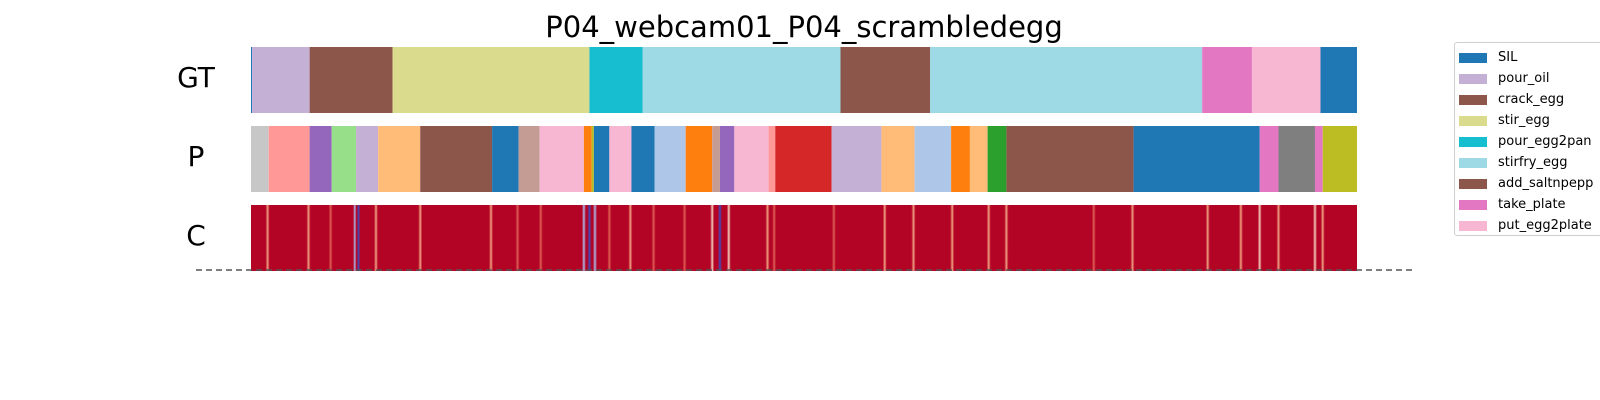 The image size is (1600, 400). I want to click on legend-item-crack-egg: crack_egg, so click(1527, 99).